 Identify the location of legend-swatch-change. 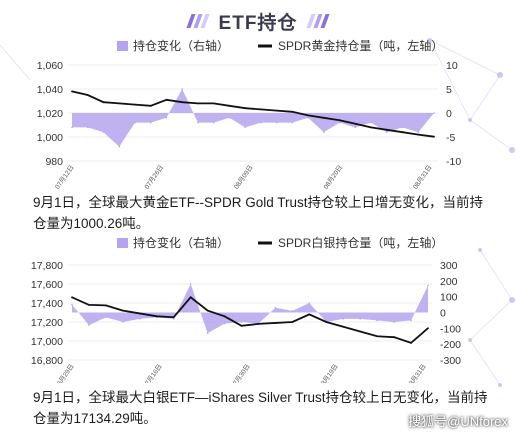
(122, 243).